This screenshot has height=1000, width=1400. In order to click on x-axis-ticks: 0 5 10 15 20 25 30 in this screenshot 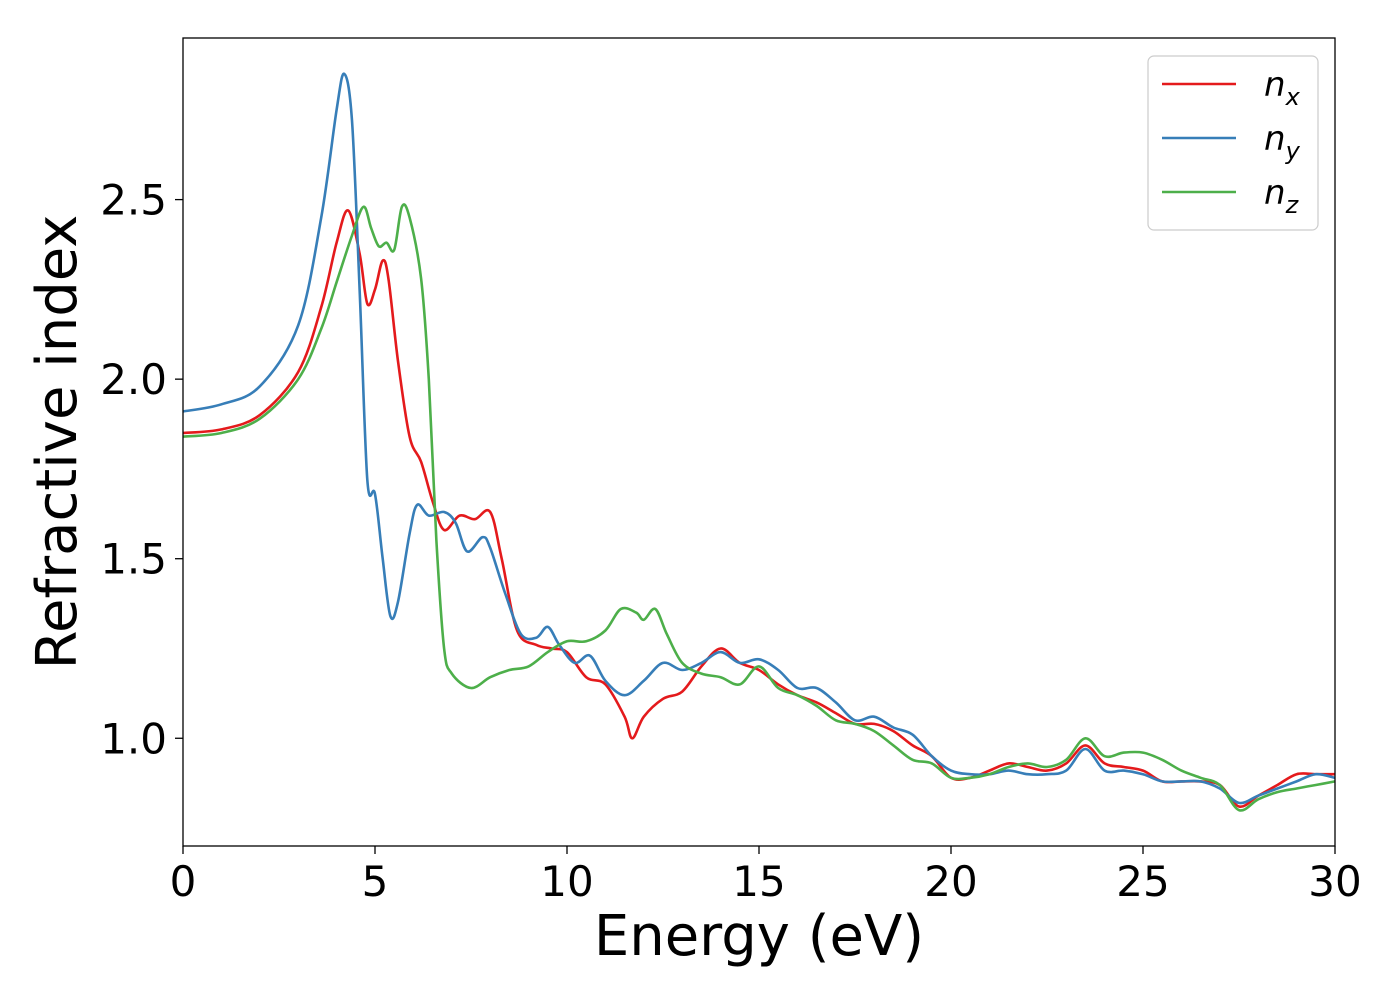, I will do `click(766, 876)`.